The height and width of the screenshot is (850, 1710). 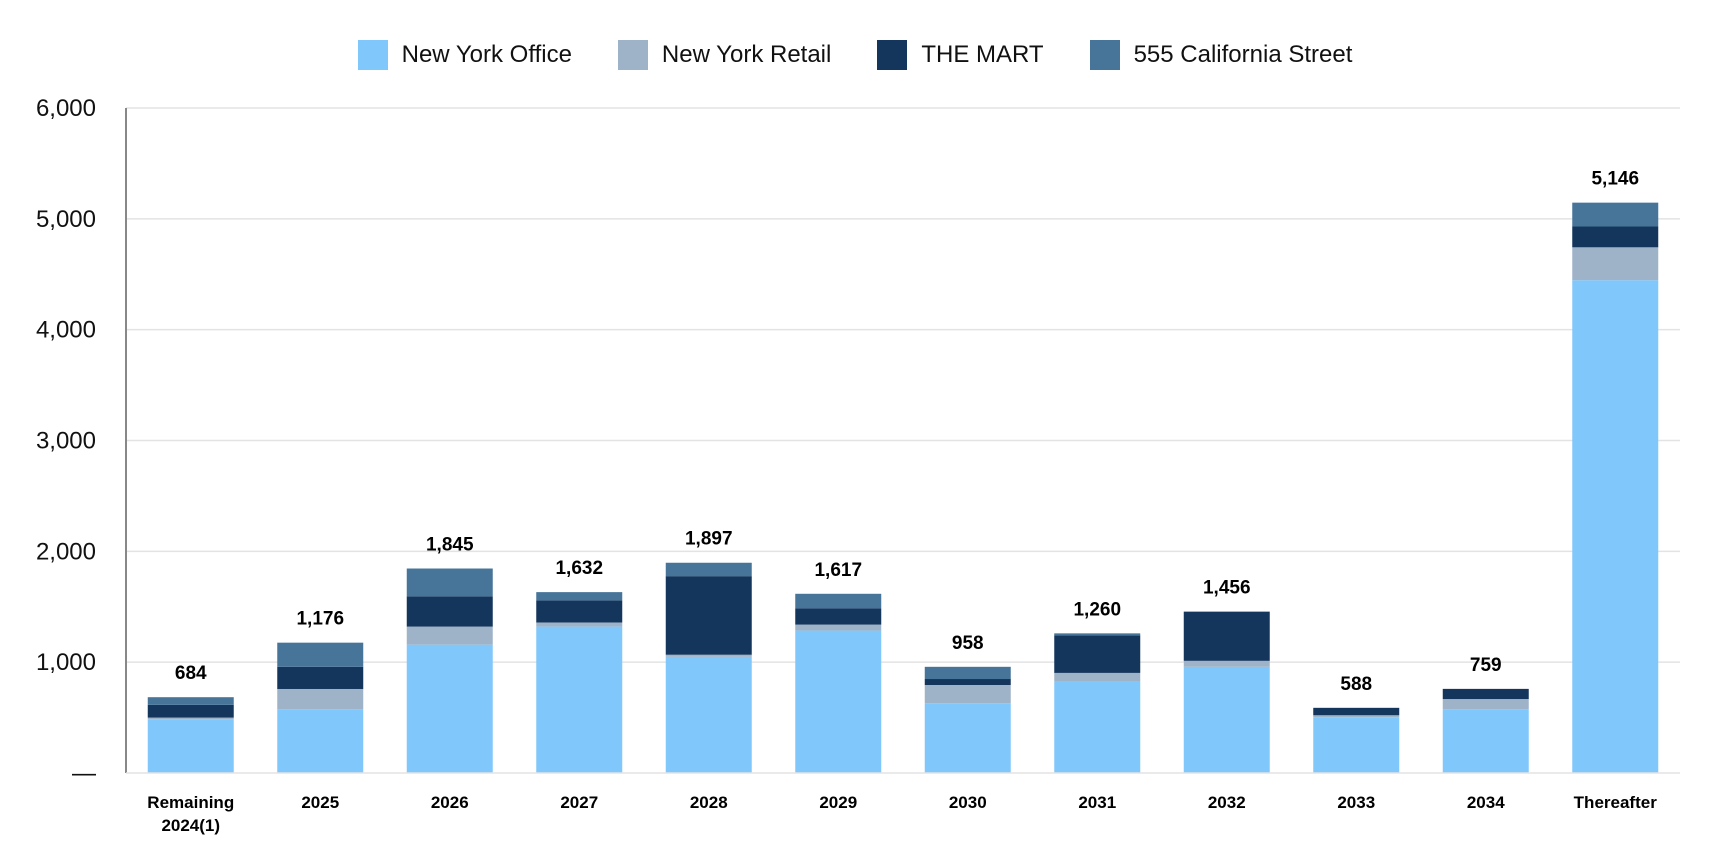 I want to click on y-tick-label: 1,000, so click(x=66, y=662).